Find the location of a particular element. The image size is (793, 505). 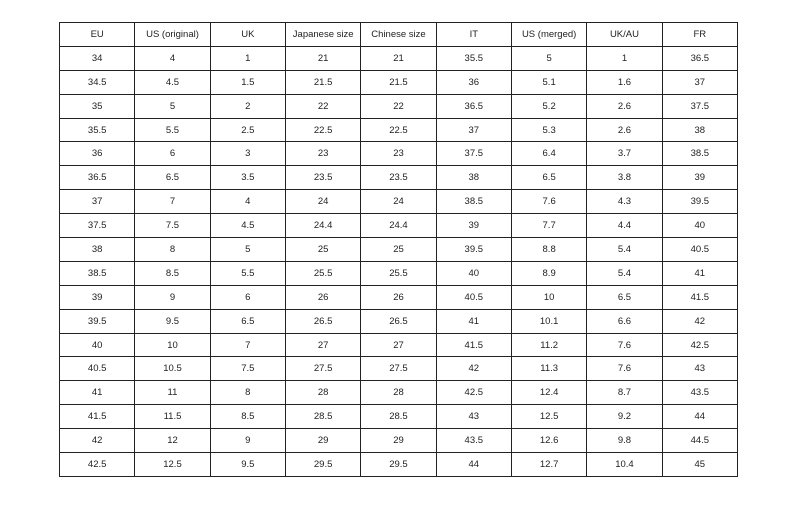

table-cell: 25.5 is located at coordinates (323, 273).